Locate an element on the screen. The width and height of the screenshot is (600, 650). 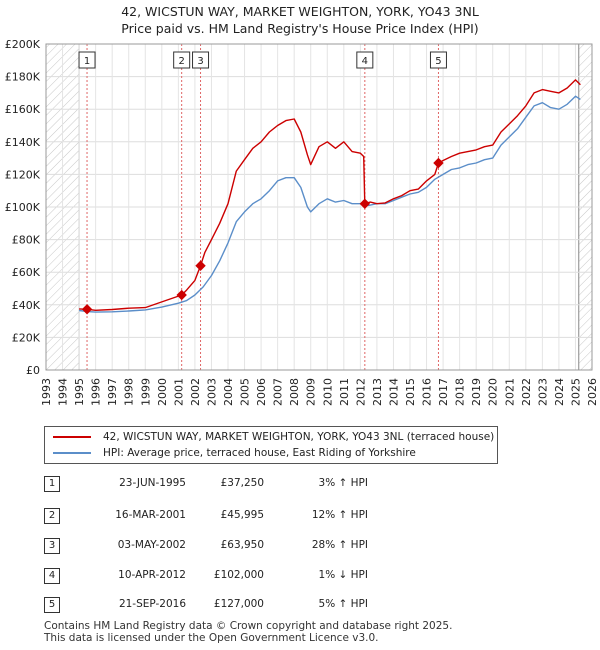
transaction-number: 3 is located at coordinates (52, 546).